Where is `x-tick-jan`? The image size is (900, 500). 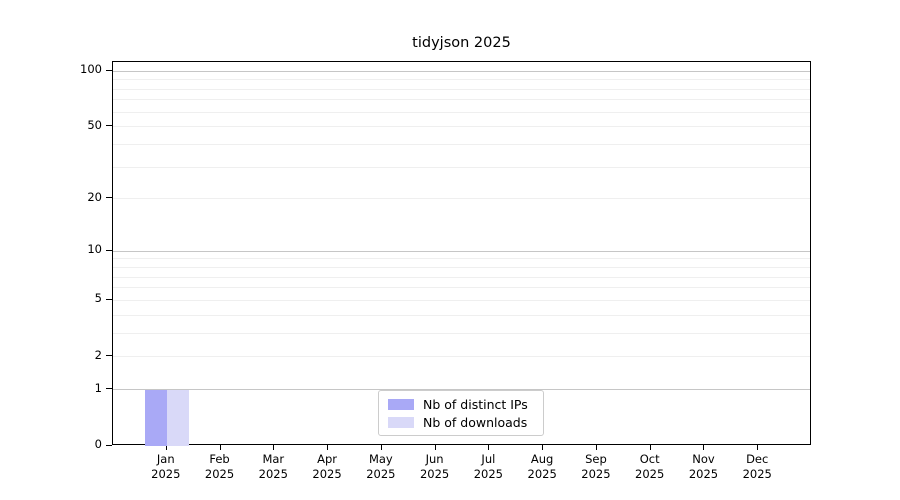 x-tick-jan is located at coordinates (166, 447).